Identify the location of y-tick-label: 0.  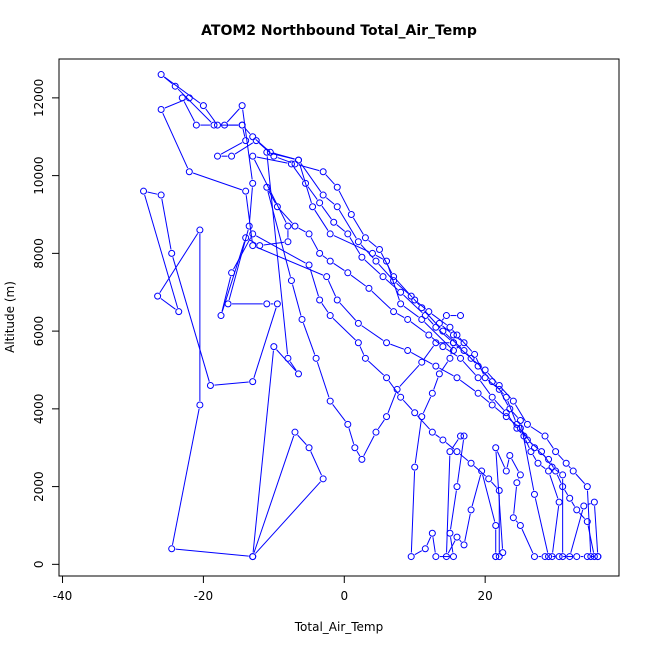
(39, 565).